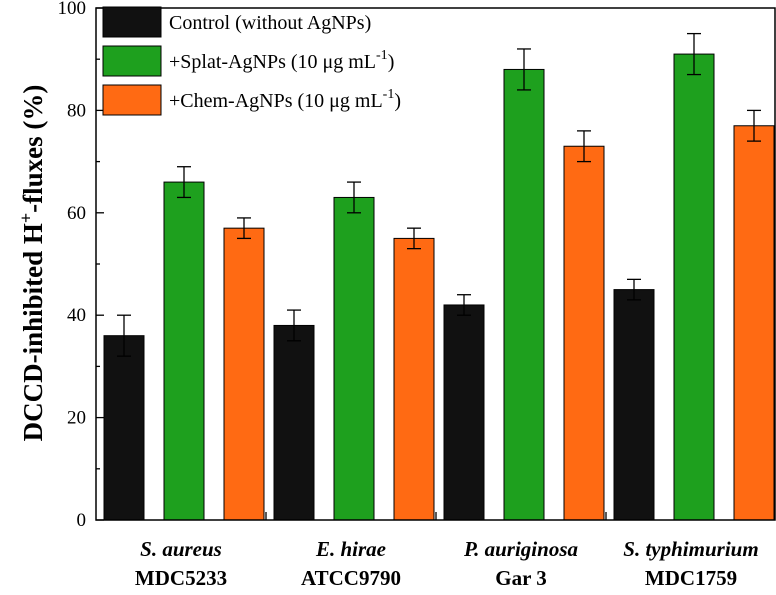 The height and width of the screenshot is (595, 776). What do you see at coordinates (281, 60) in the screenshot?
I see `legend-label-1: +Splat-AgNPs (10 μg mL-1)` at bounding box center [281, 60].